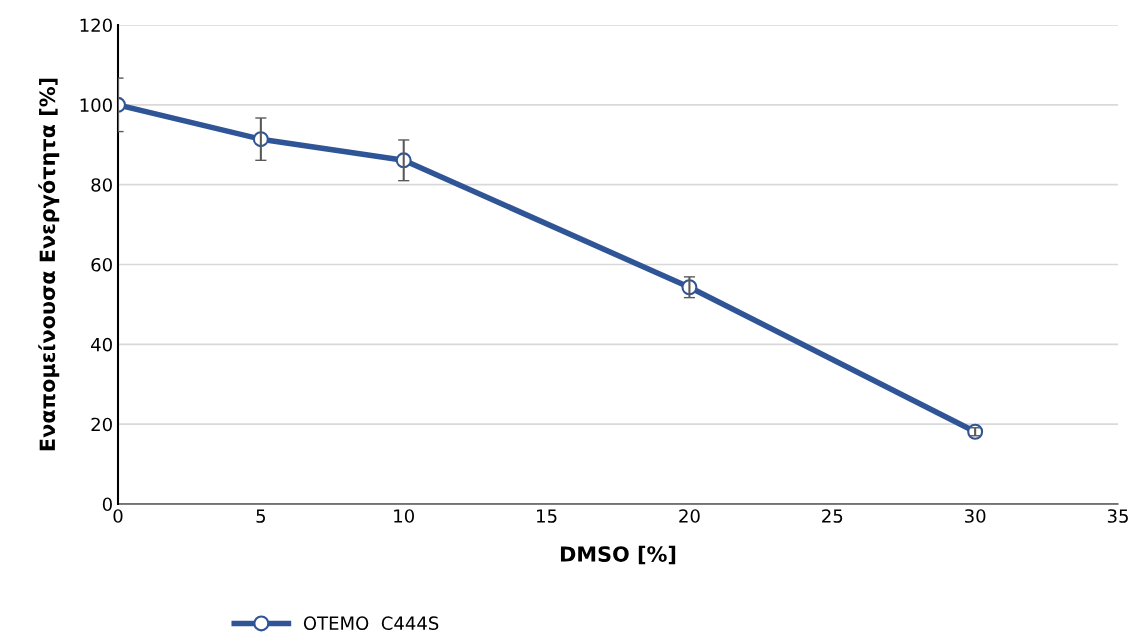 The height and width of the screenshot is (644, 1131). What do you see at coordinates (118, 516) in the screenshot?
I see `x-tick-label: 0` at bounding box center [118, 516].